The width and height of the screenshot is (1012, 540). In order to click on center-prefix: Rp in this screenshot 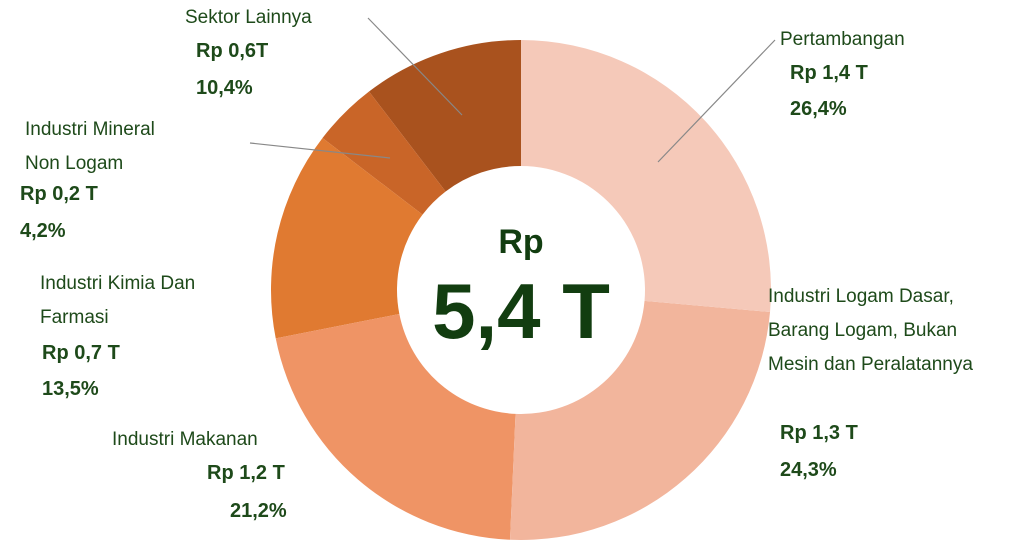, I will do `click(520, 242)`.